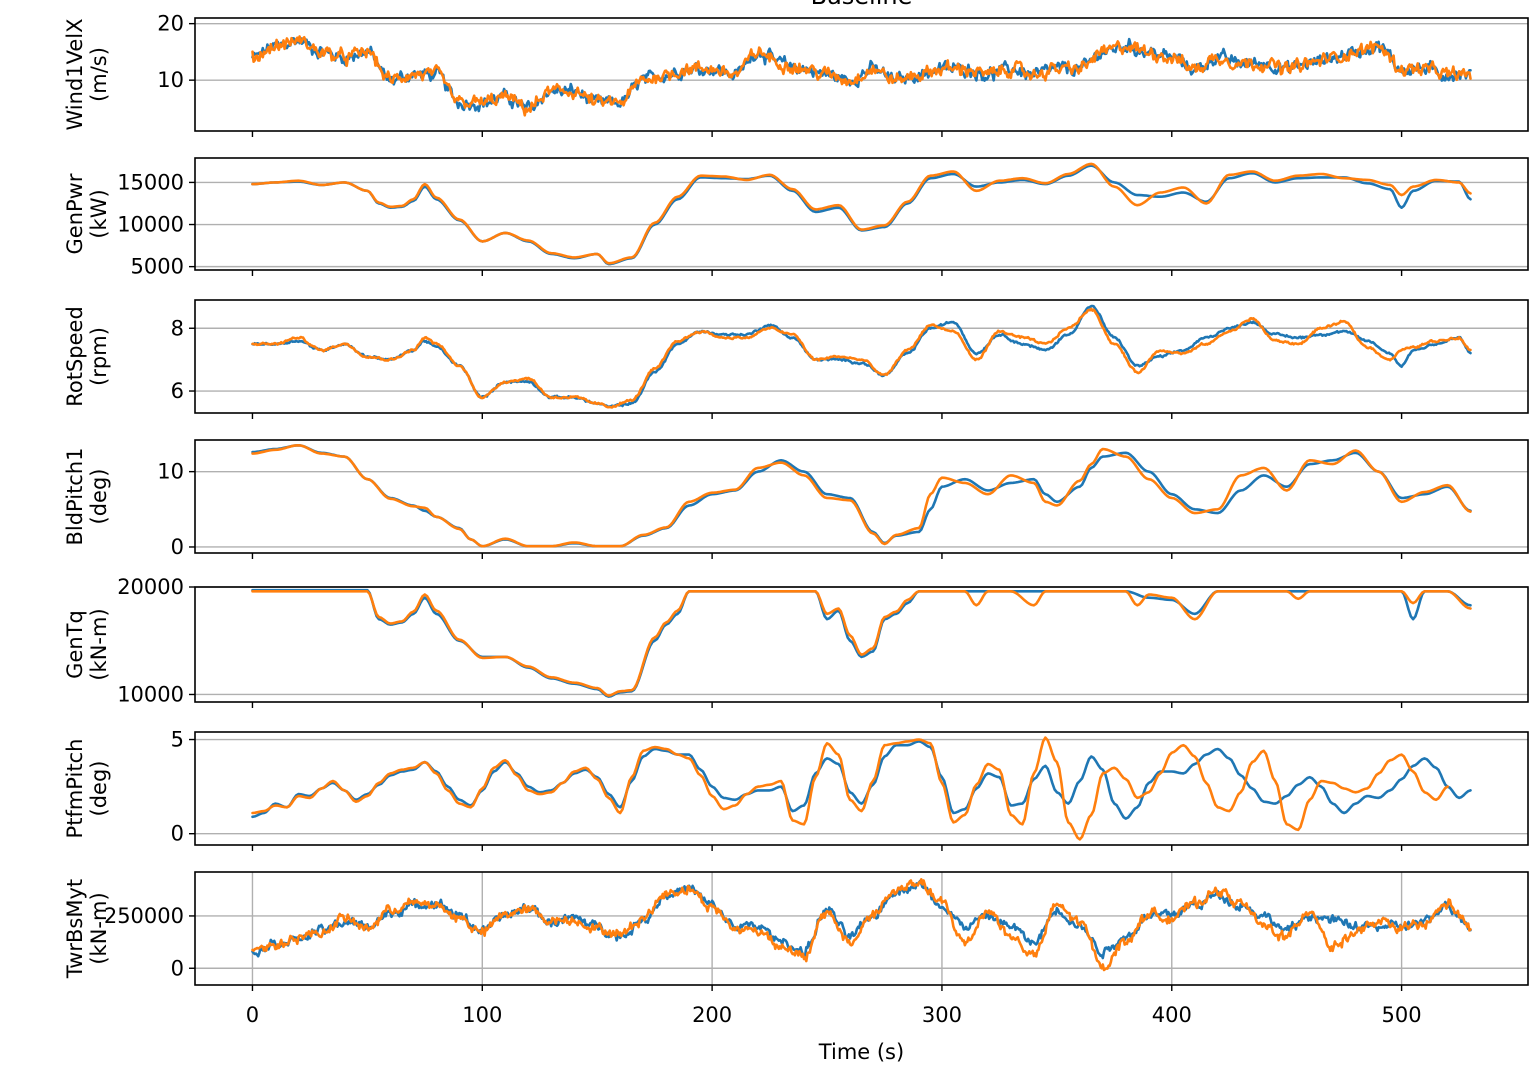  Describe the element at coordinates (1402, 1015) in the screenshot. I see `x-tick-label: 500` at that location.